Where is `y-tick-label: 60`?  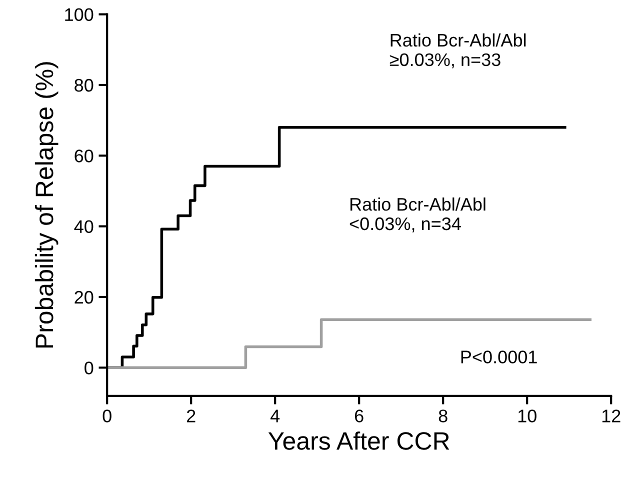
y-tick-label: 60 is located at coordinates (84, 156).